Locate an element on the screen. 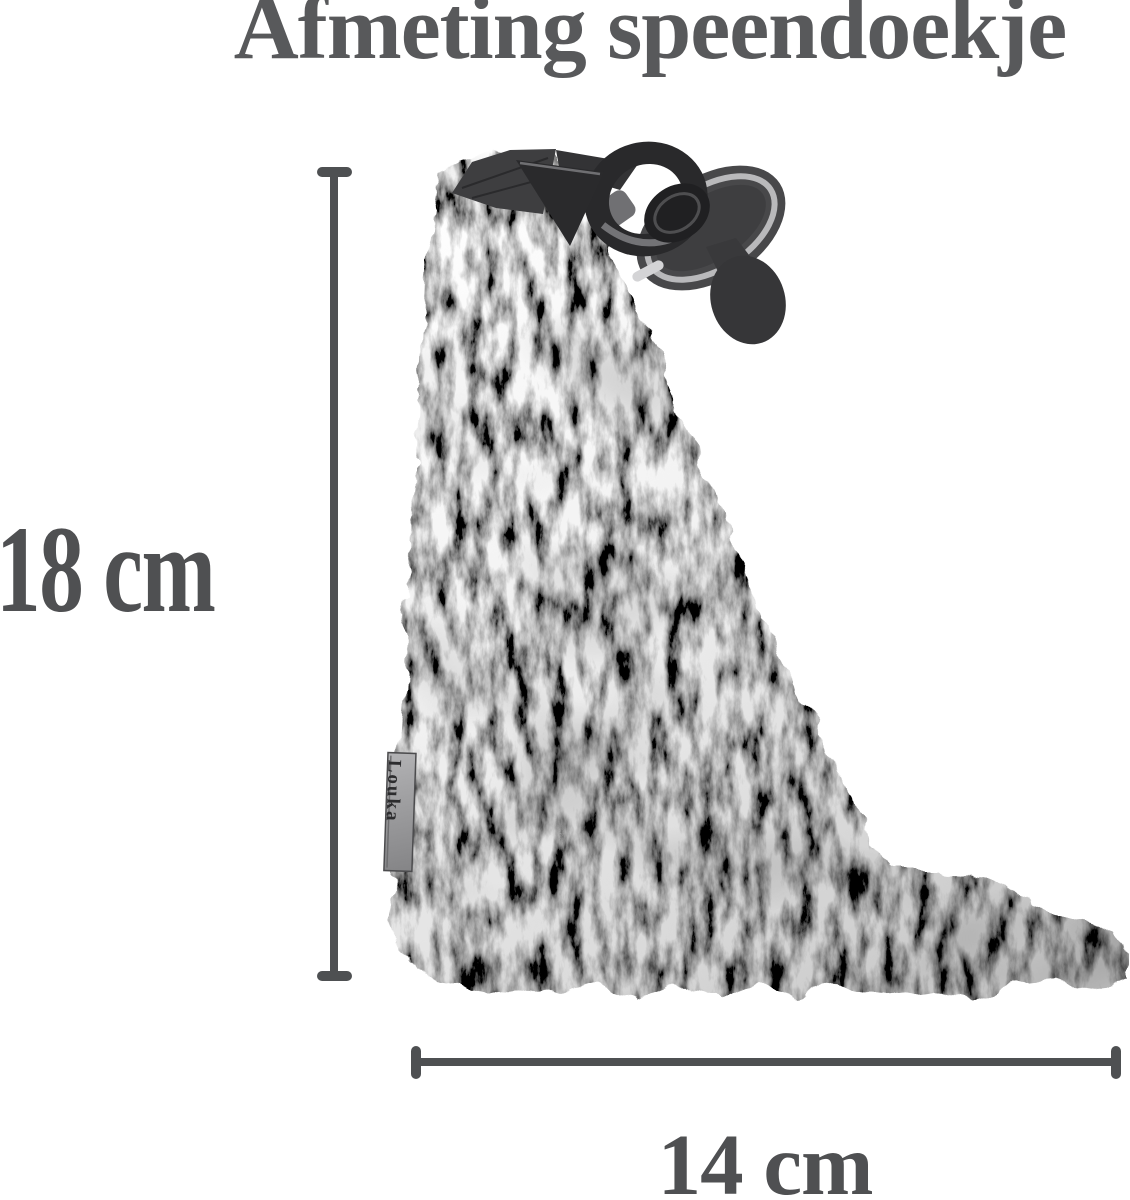 The width and height of the screenshot is (1130, 1200). ribbon-knot is located at coordinates (560, 203).